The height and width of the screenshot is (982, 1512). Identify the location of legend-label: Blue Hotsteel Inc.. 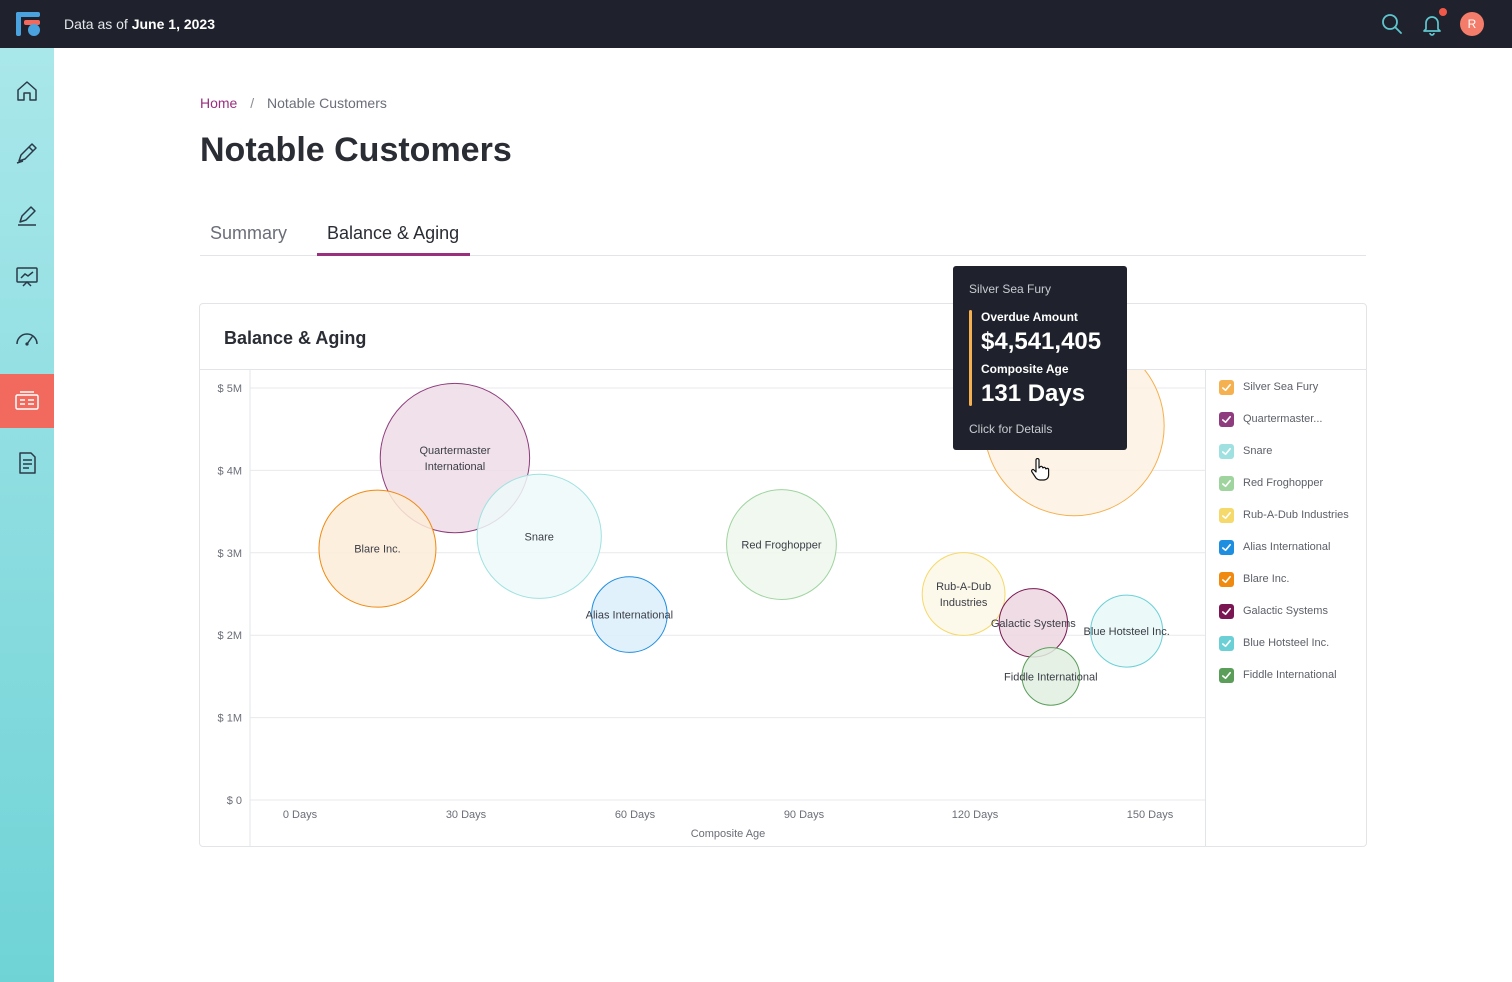
(1286, 643).